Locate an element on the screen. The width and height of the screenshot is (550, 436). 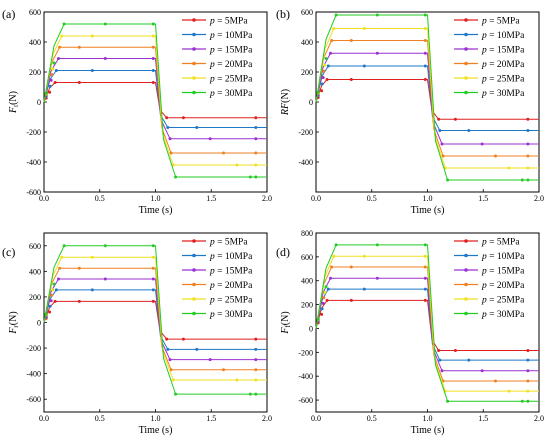
panel-label: (b) is located at coordinates (283, 14).